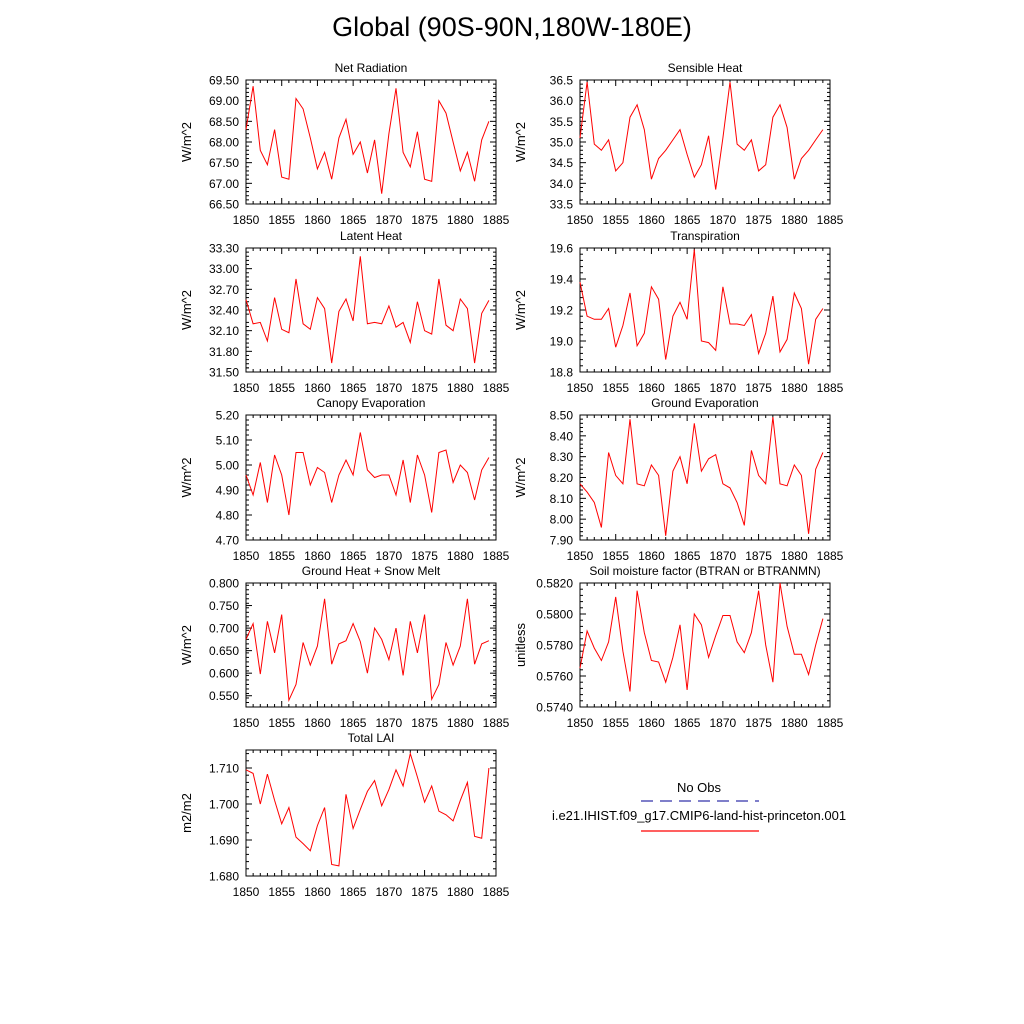 This screenshot has width=1024, height=1024. Describe the element at coordinates (704, 403) in the screenshot. I see `panel-title: Ground Evaporation` at that location.